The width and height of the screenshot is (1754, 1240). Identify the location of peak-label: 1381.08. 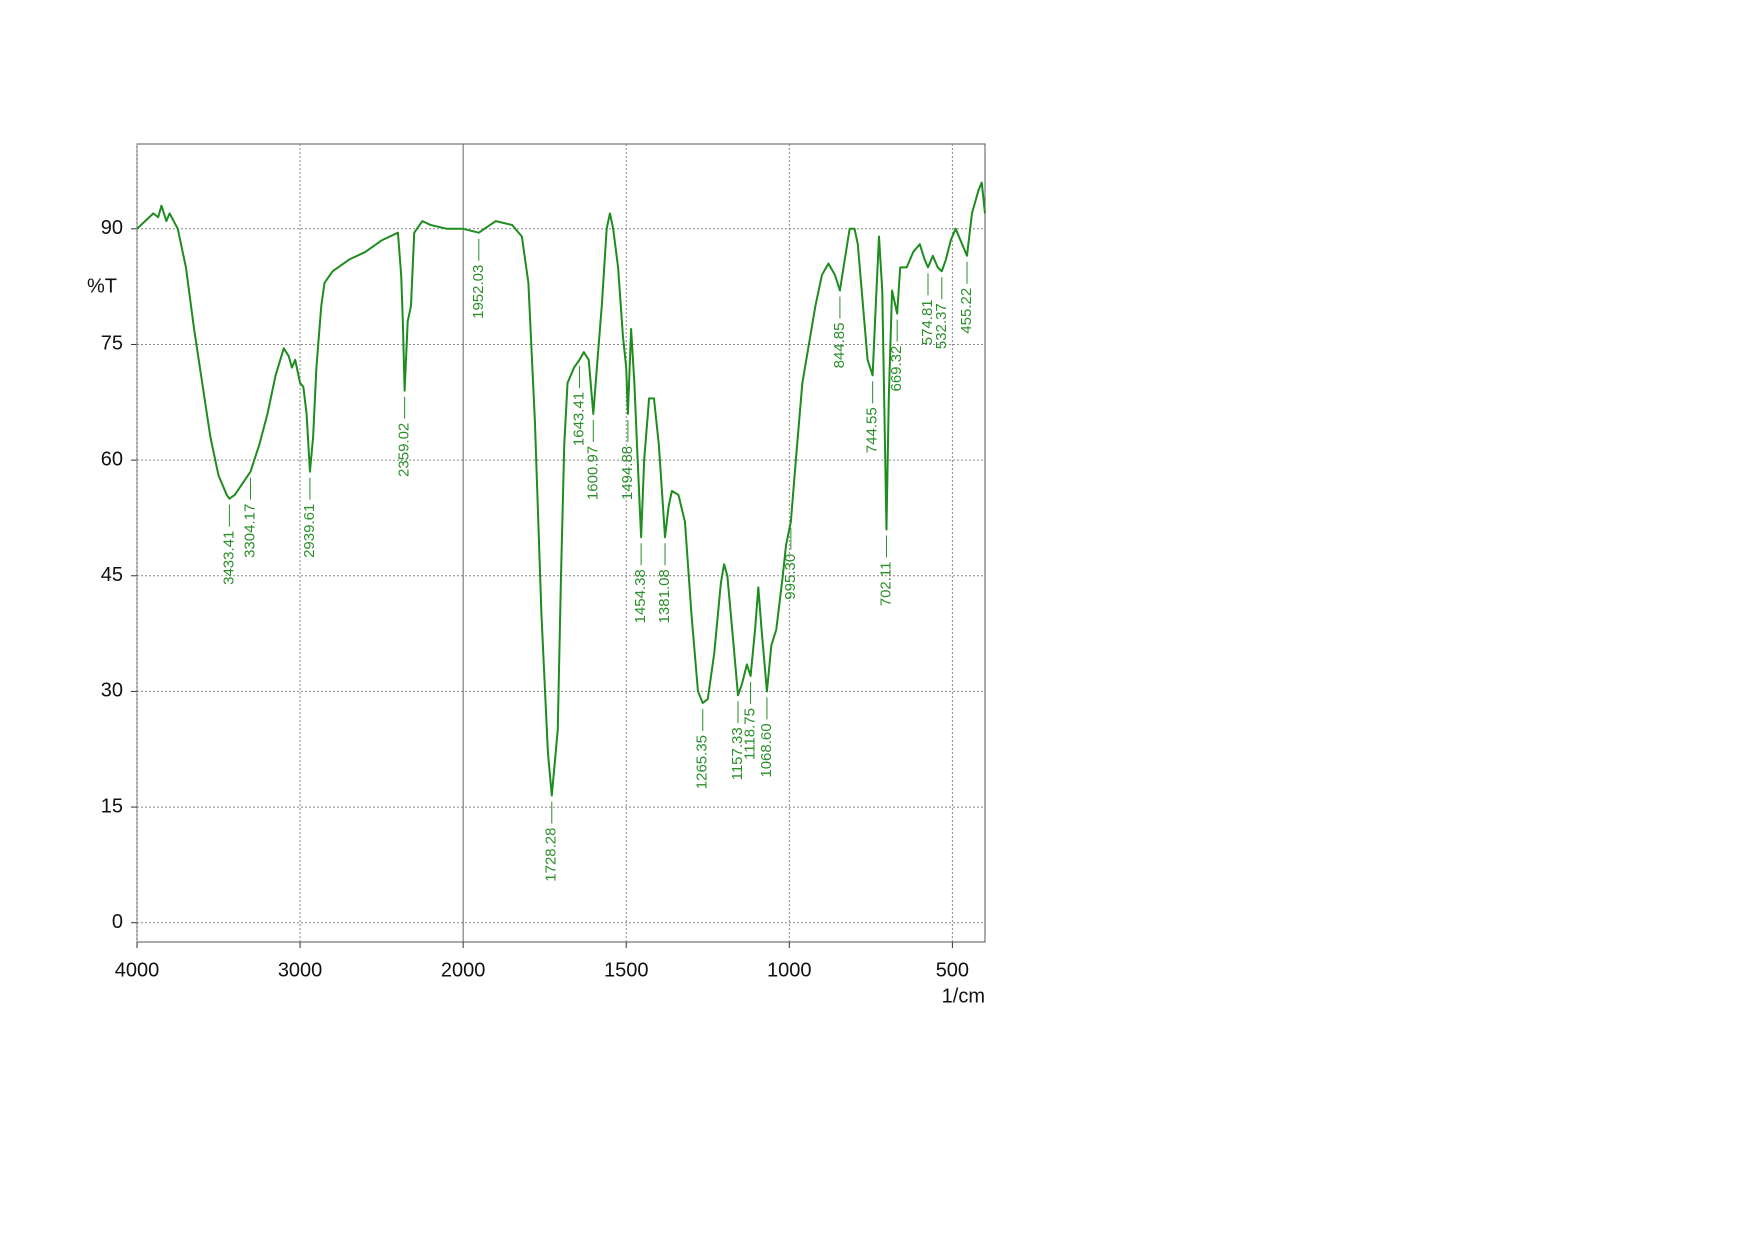
(664, 596).